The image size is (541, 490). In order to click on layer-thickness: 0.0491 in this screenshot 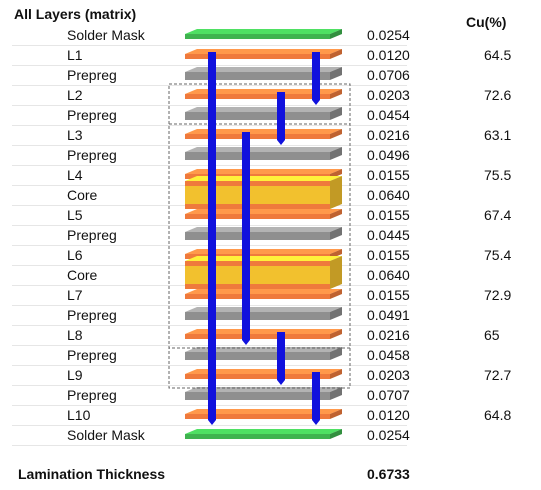, I will do `click(388, 315)`.